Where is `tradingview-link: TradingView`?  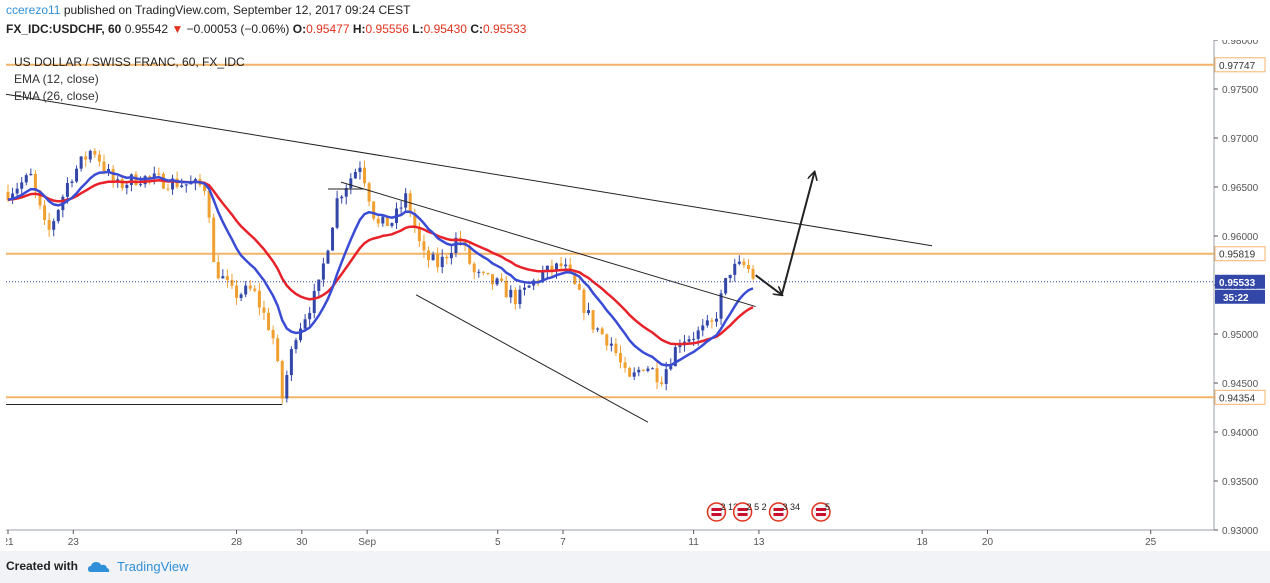 tradingview-link: TradingView is located at coordinates (153, 566).